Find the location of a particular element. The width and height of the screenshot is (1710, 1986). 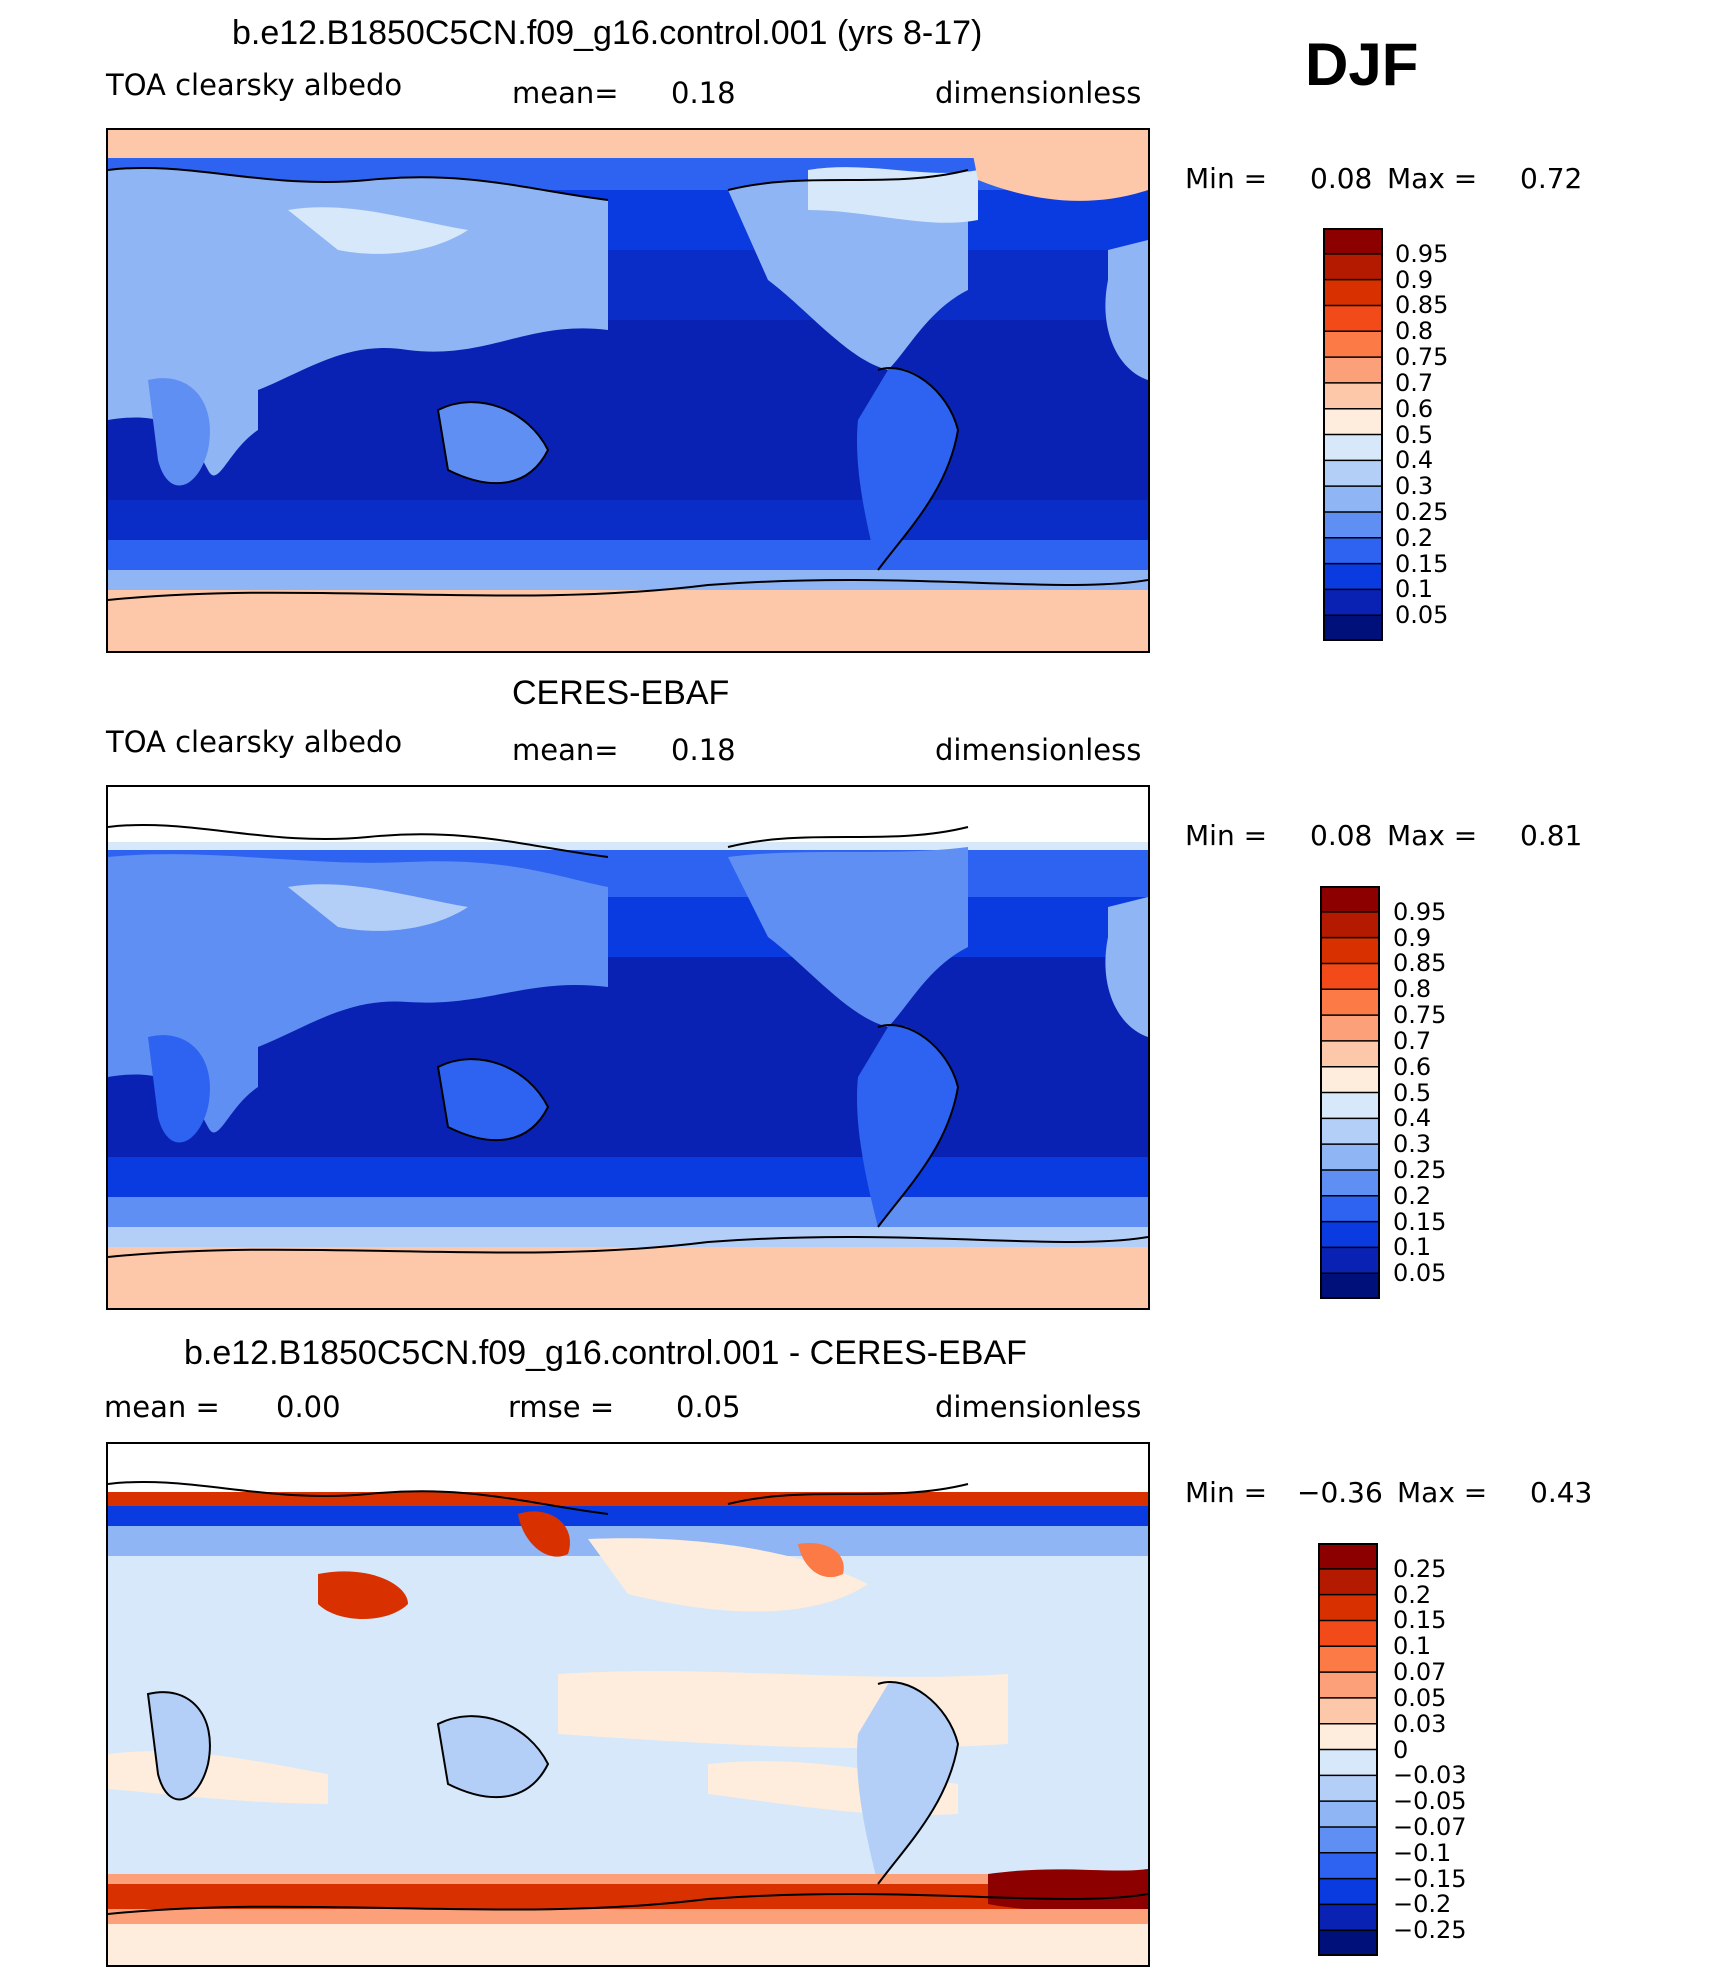

panel2-colorbar-svg is located at coordinates (1350, 1092).